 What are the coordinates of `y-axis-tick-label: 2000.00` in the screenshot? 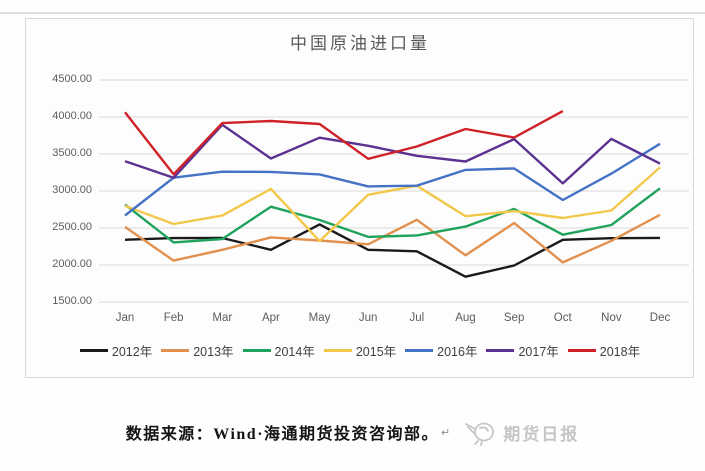 It's located at (72, 264).